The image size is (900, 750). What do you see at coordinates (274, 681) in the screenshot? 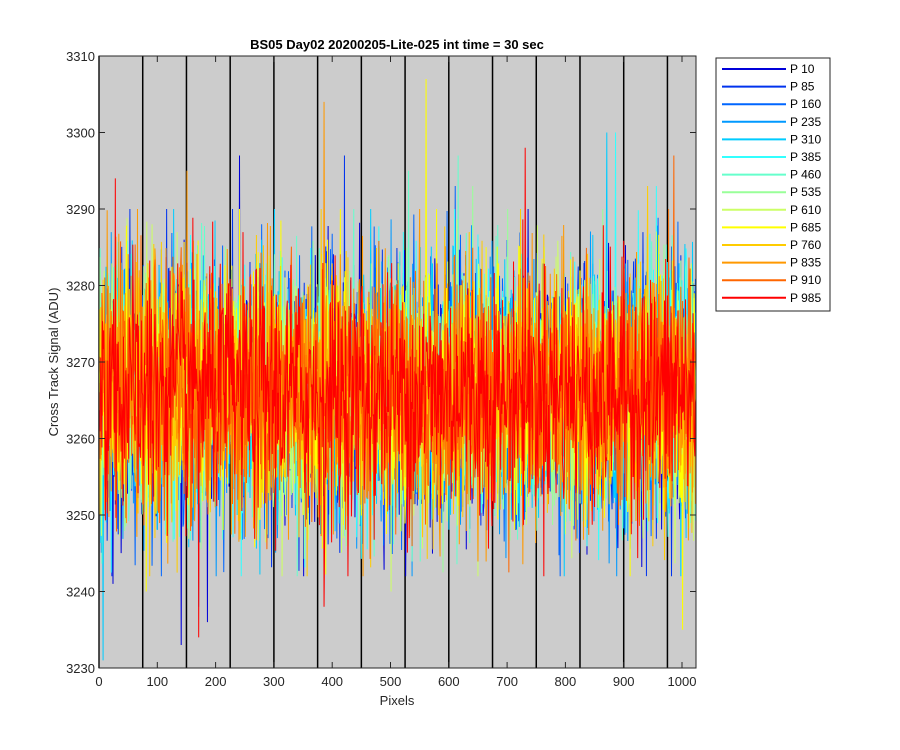
I see `x-tick-label-300: 300` at bounding box center [274, 681].